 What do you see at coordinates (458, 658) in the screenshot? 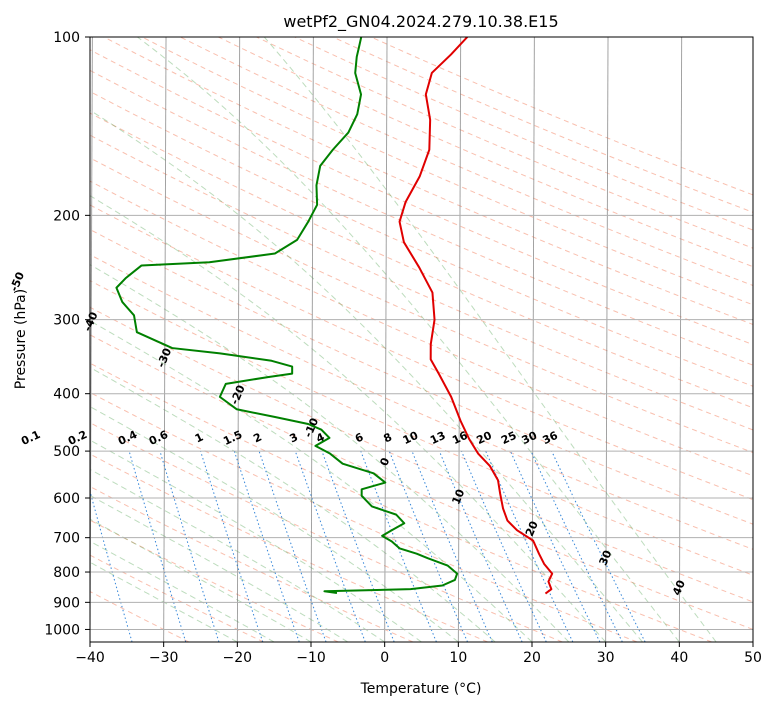
I see `x-tick-label: 10` at bounding box center [458, 658].